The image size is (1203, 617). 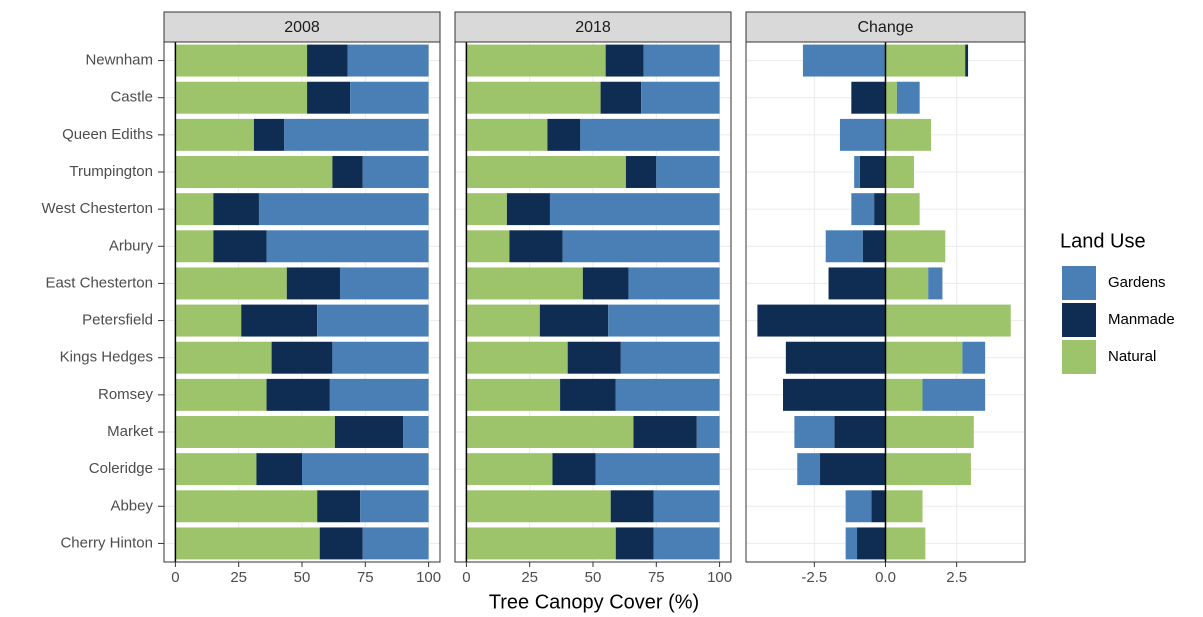 I want to click on y-tick-label: Abbey, so click(x=131, y=505).